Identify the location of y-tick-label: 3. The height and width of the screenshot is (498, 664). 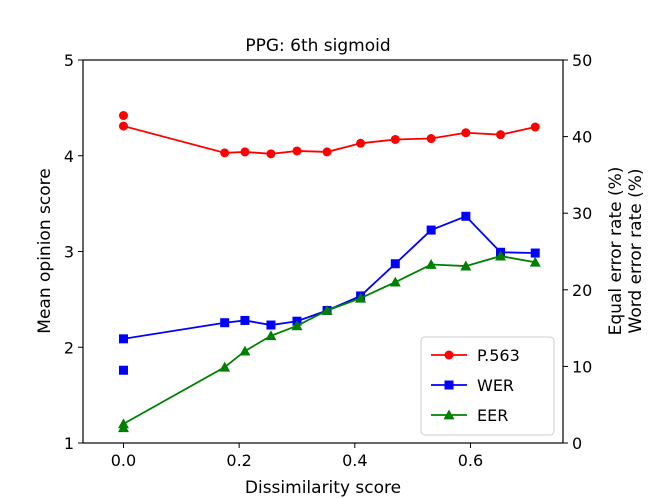
(69, 252).